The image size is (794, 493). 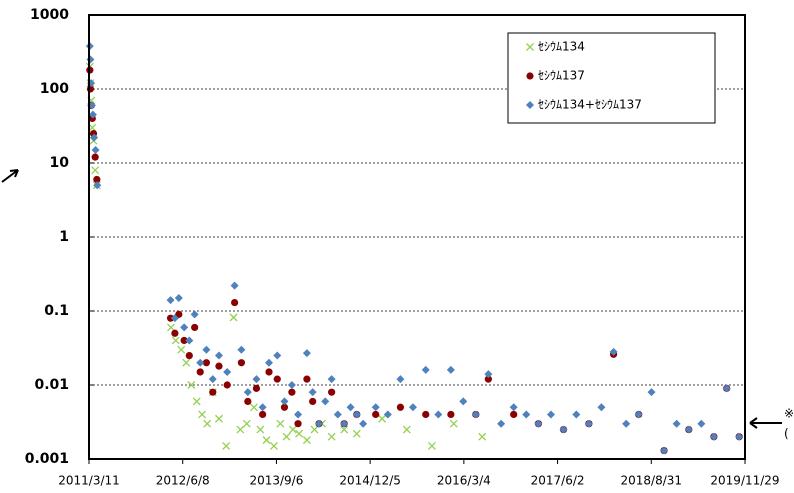 I want to click on y-tick-label: 1000, so click(x=49, y=15).